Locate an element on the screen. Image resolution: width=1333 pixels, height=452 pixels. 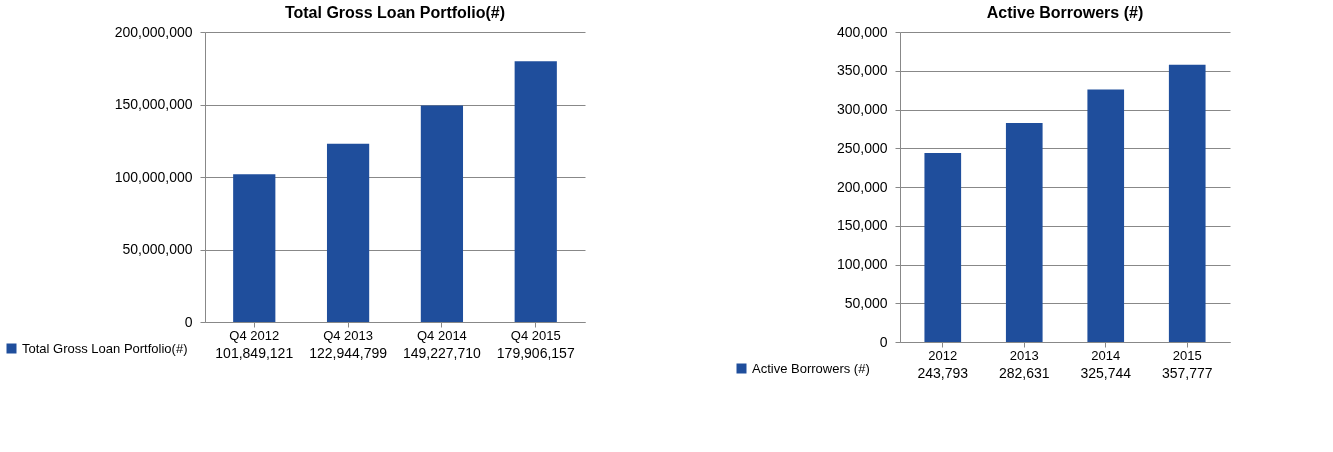
y-tick-label: 200,000 is located at coordinates (862, 186).